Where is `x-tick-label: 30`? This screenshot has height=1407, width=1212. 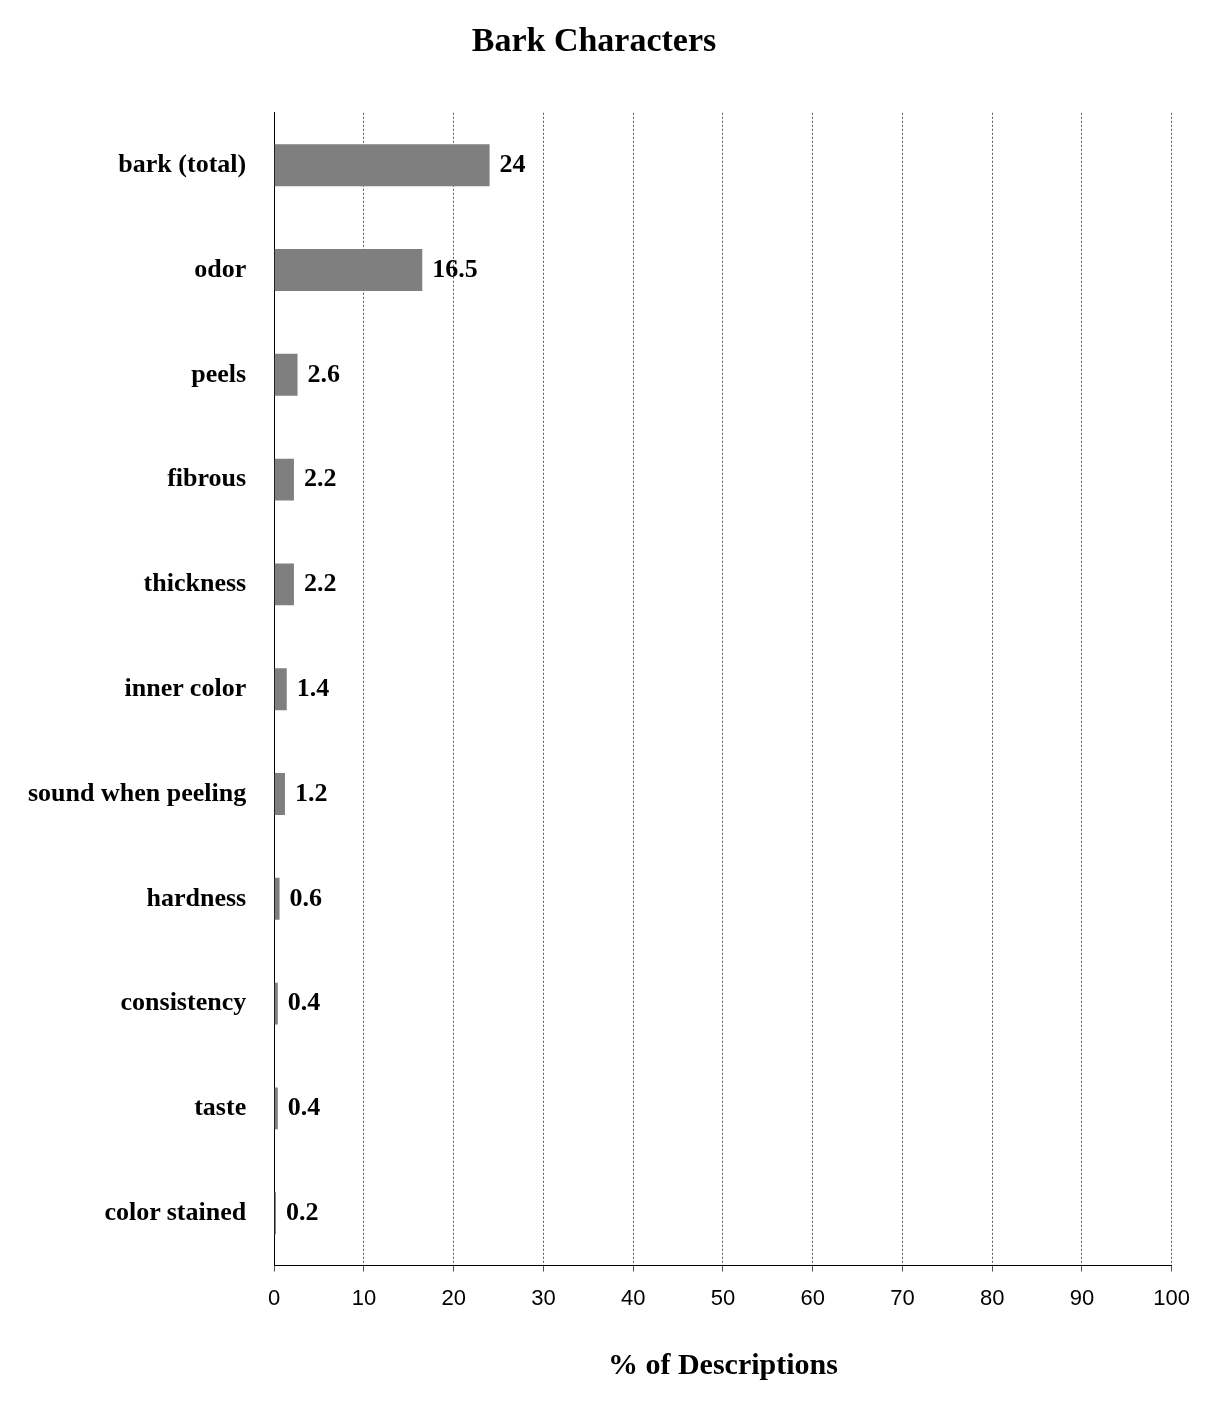 x-tick-label: 30 is located at coordinates (543, 1297).